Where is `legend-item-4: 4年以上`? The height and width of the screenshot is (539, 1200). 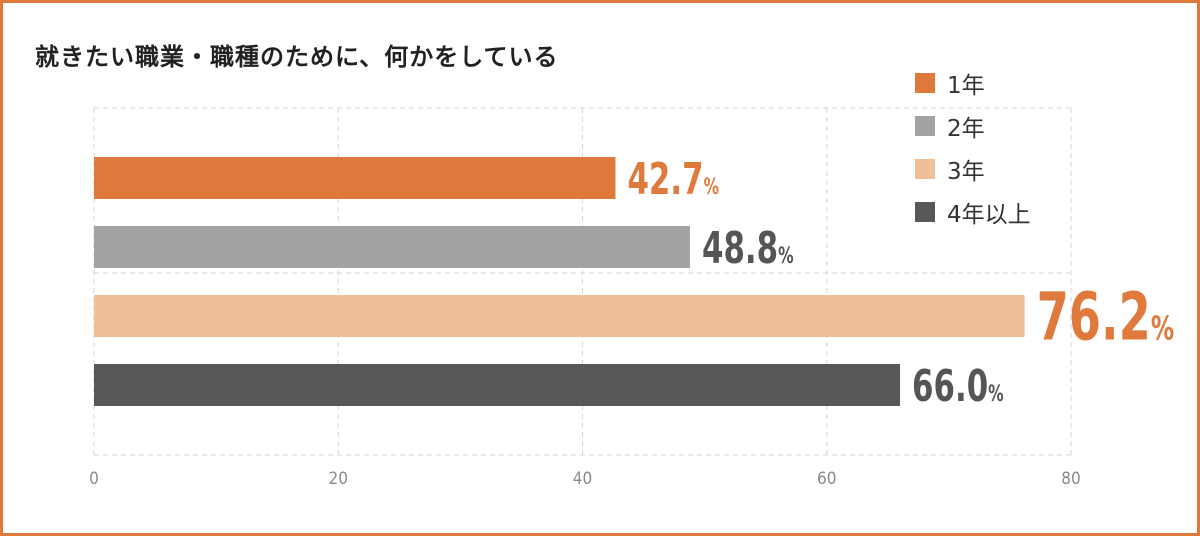 legend-item-4: 4年以上 is located at coordinates (973, 211).